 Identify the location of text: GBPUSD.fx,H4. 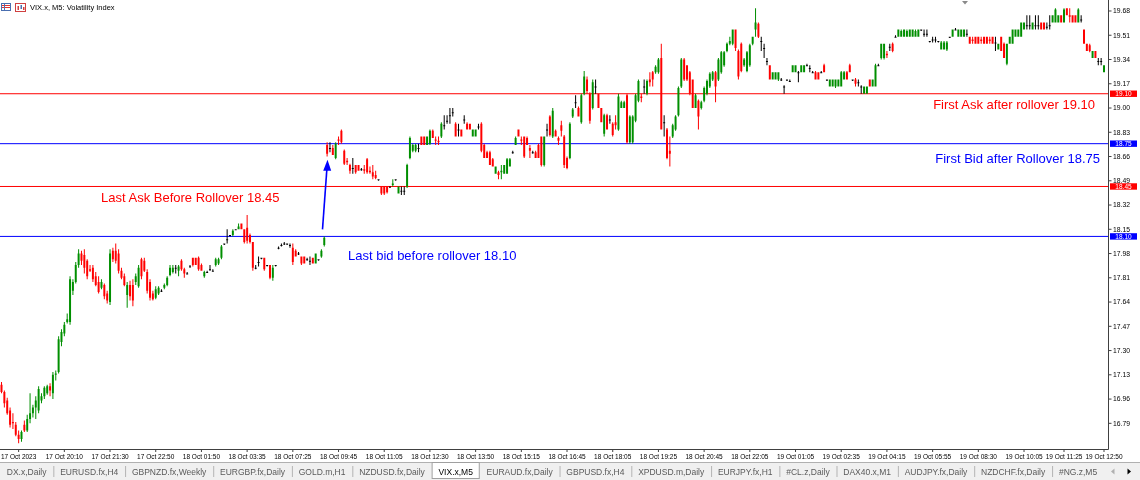
(595, 471).